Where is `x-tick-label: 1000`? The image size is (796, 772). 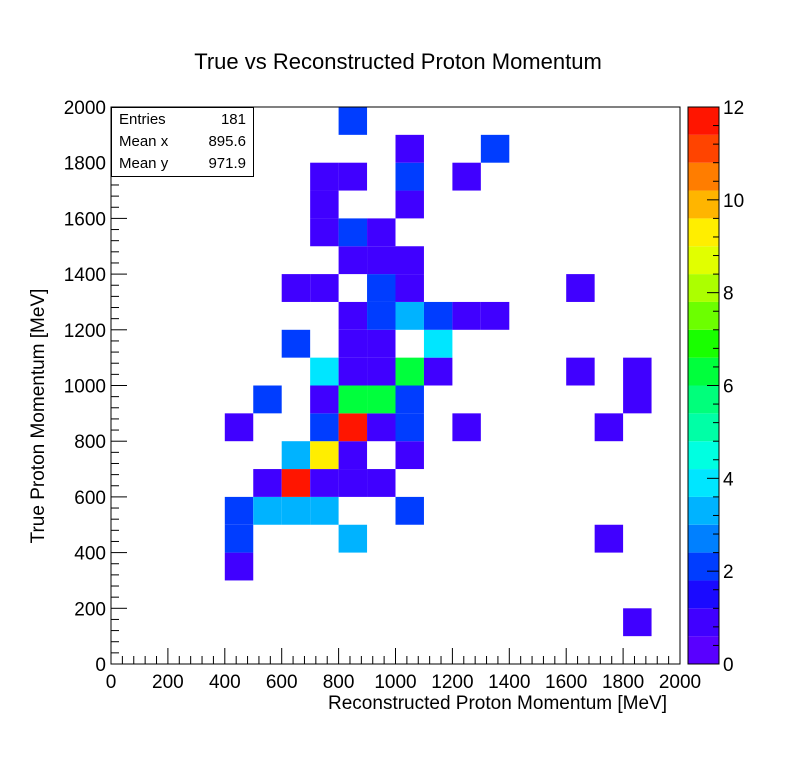 x-tick-label: 1000 is located at coordinates (395, 682).